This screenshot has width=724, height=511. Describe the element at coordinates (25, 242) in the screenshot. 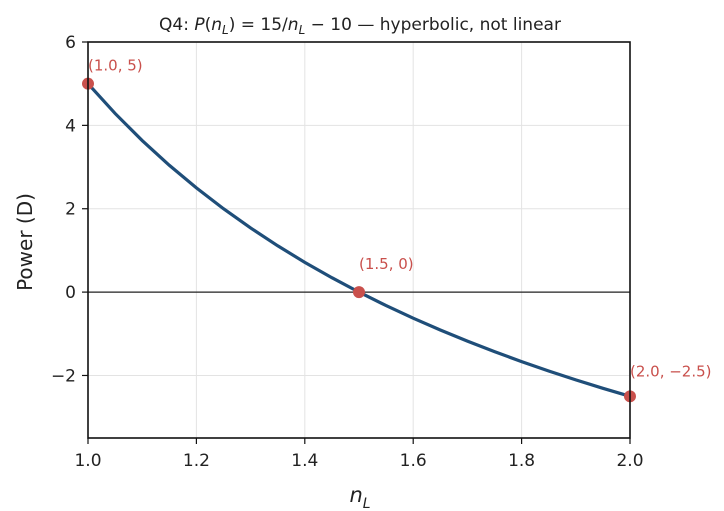

I see `y-axis-label: Power (D)` at that location.